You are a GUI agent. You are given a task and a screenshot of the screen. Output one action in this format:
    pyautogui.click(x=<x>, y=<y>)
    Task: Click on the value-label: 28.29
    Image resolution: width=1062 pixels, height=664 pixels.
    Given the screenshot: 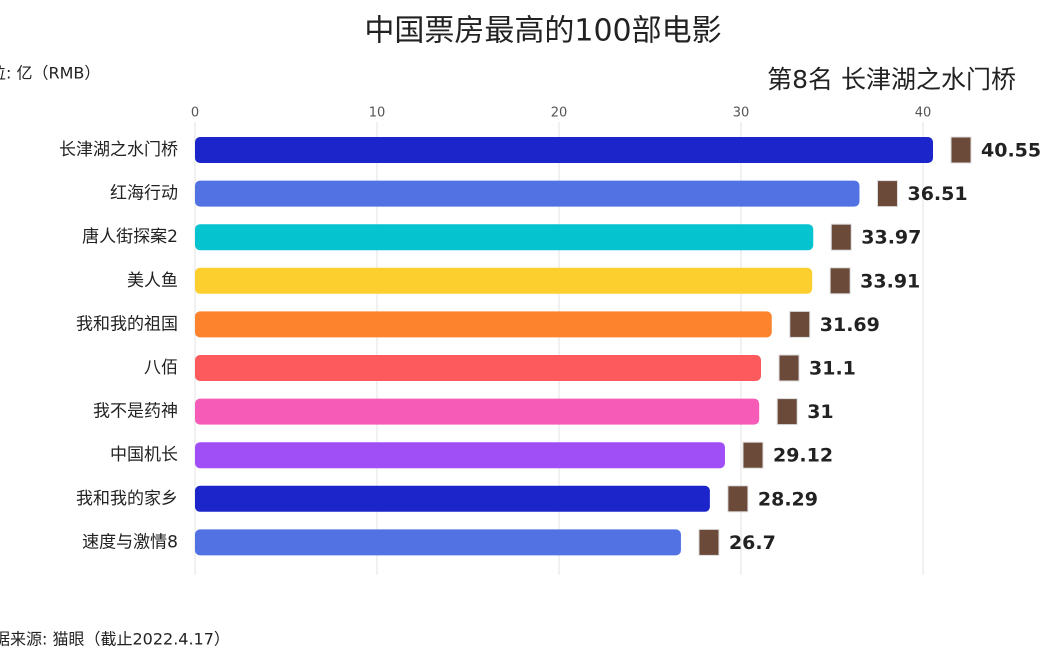 What is the action you would take?
    pyautogui.click(x=788, y=499)
    